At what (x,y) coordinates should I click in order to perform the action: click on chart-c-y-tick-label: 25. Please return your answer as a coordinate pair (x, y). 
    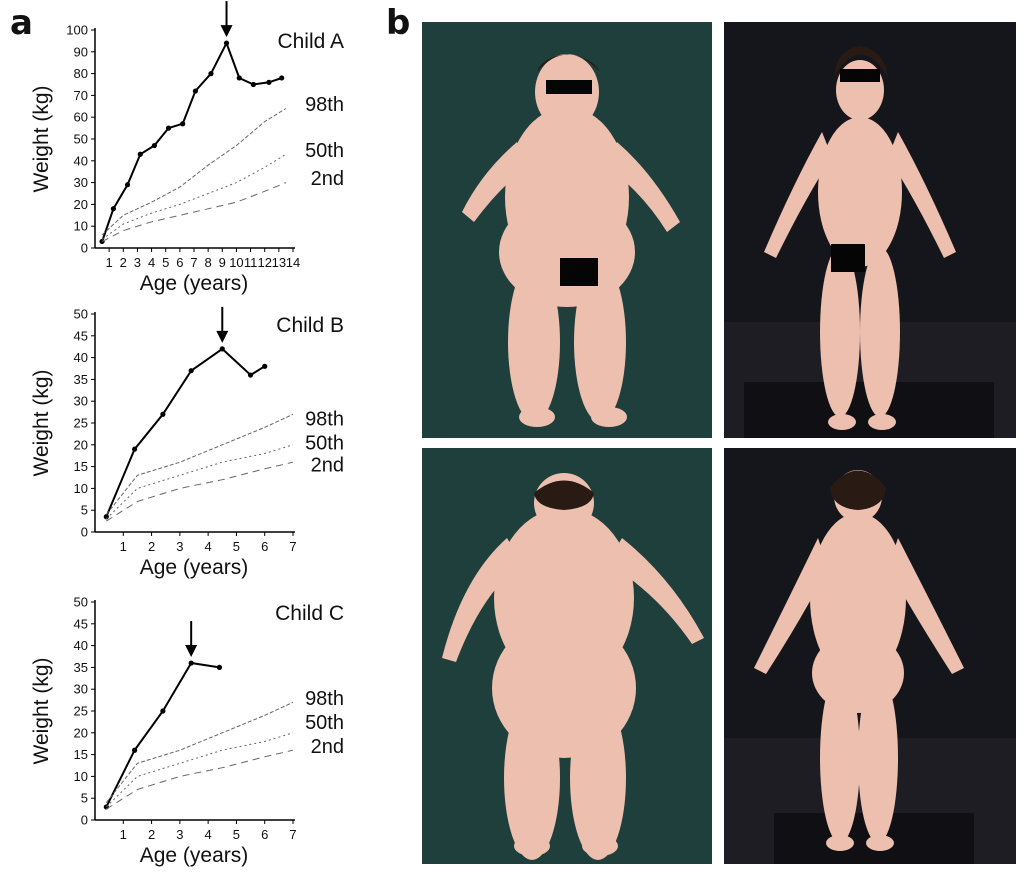
    Looking at the image, I should click on (81, 711).